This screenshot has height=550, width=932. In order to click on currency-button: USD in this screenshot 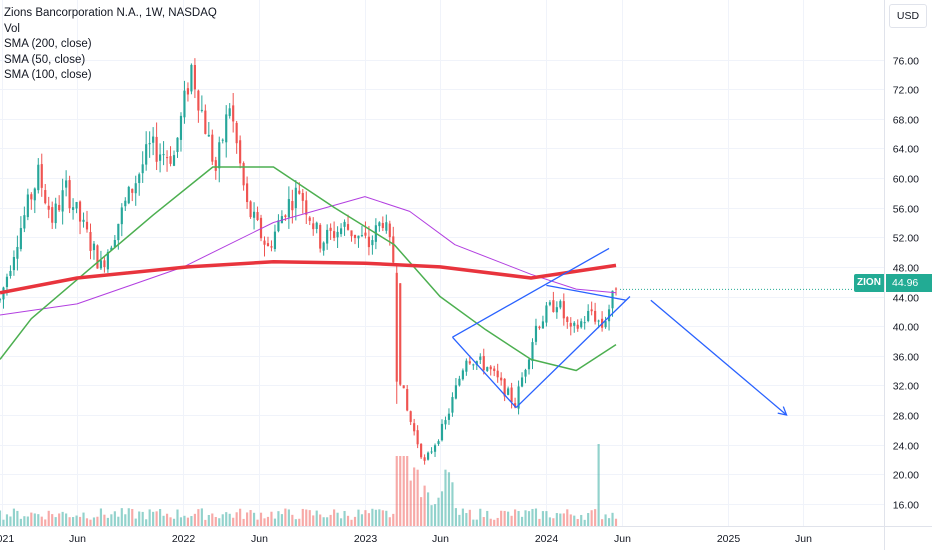, I will do `click(908, 16)`.